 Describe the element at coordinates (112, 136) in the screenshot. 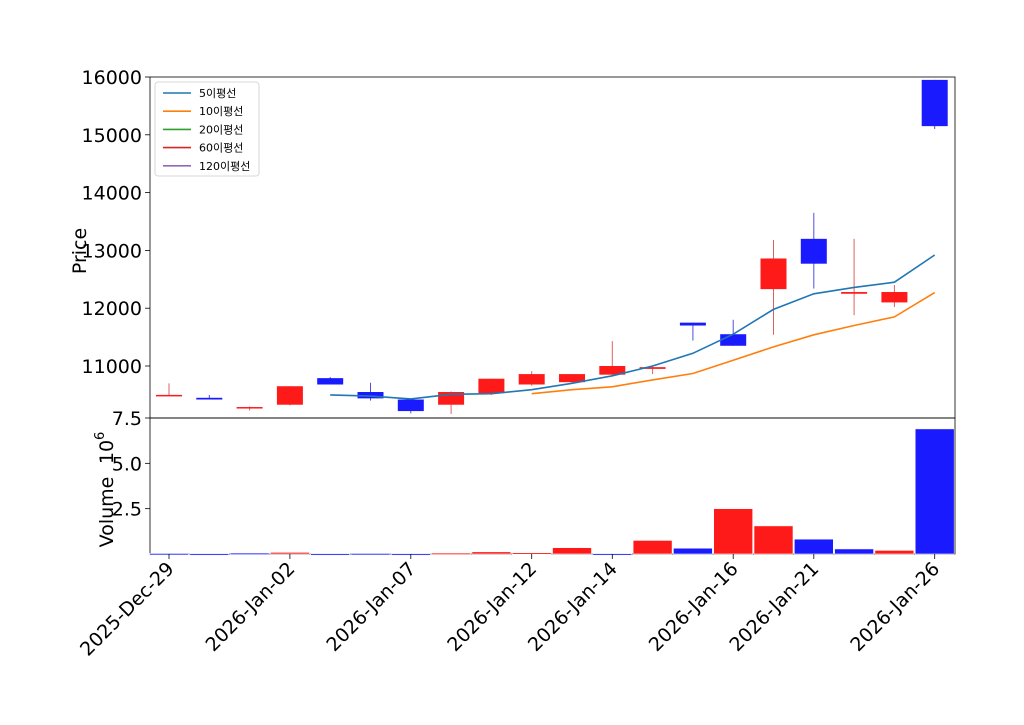

I see `price-ytick-label: 15000` at that location.